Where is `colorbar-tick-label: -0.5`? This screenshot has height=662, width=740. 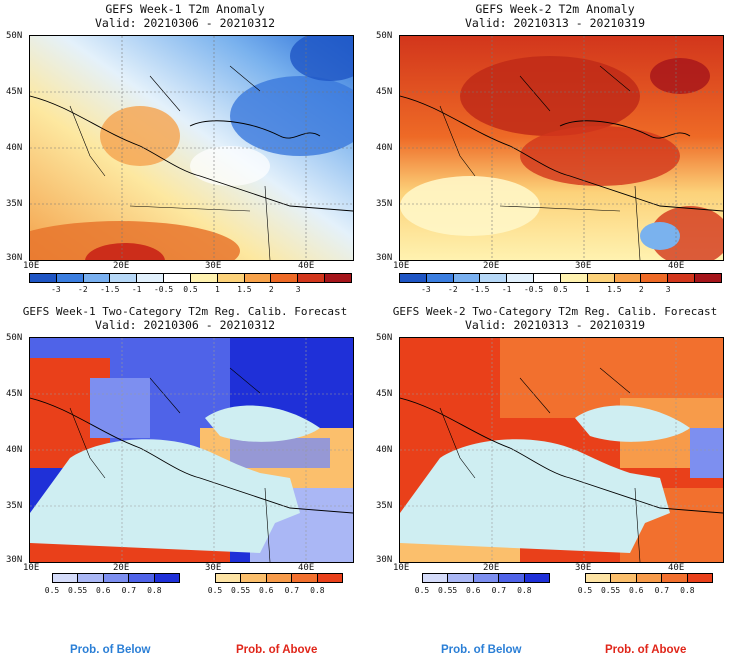 colorbar-tick-label: -0.5 is located at coordinates (163, 289).